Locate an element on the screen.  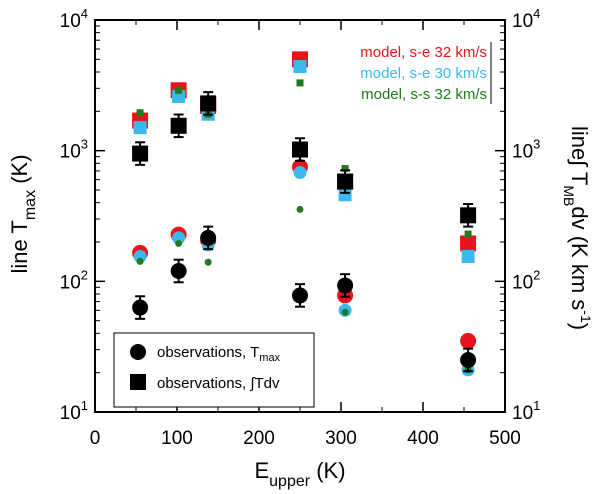
legend-box is located at coordinates (214, 370).